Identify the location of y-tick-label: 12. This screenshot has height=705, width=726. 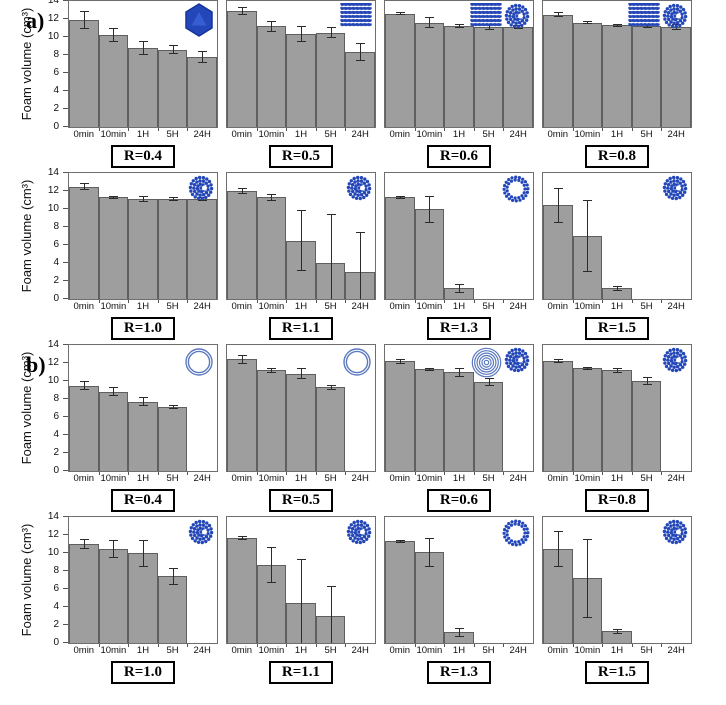
(53, 18).